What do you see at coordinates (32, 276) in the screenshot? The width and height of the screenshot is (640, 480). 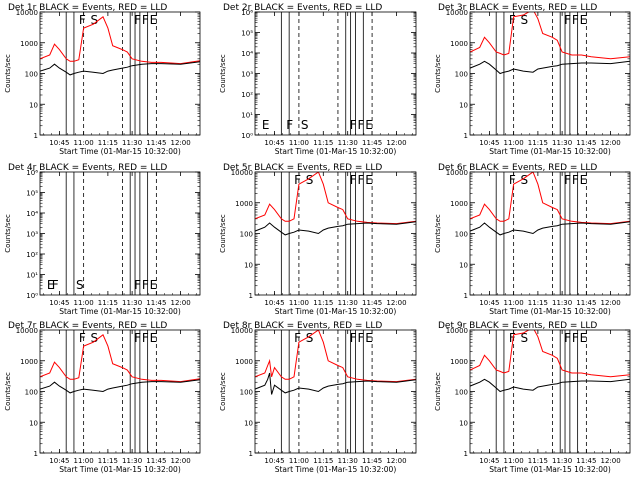 I see `y-tick-label: 10¹` at bounding box center [32, 276].